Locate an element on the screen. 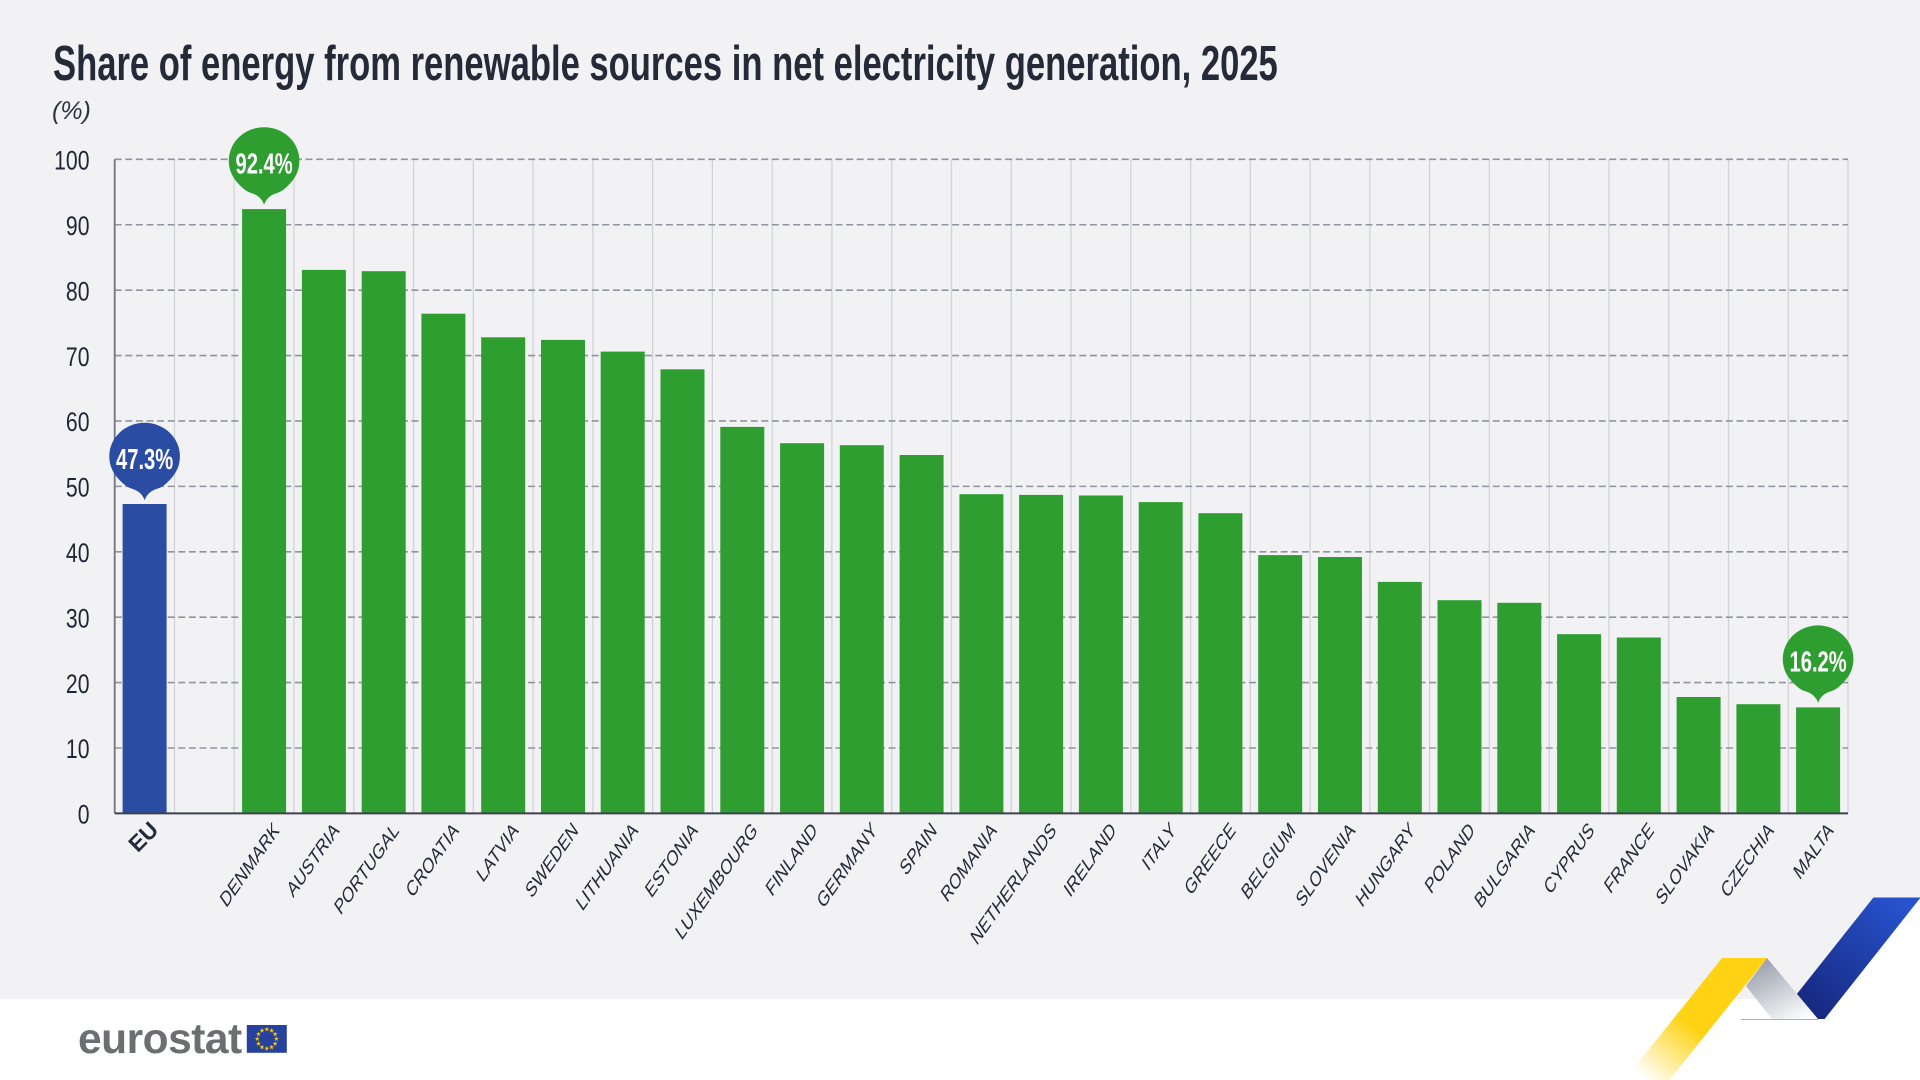 The width and height of the screenshot is (1920, 1080). svg-text: 100 is located at coordinates (71, 161).